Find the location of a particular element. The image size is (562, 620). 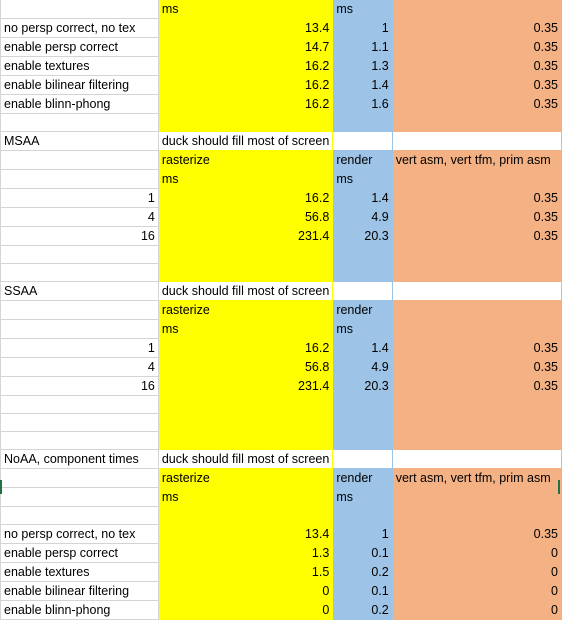

cell-r8-c1: rasterize is located at coordinates (245, 160).